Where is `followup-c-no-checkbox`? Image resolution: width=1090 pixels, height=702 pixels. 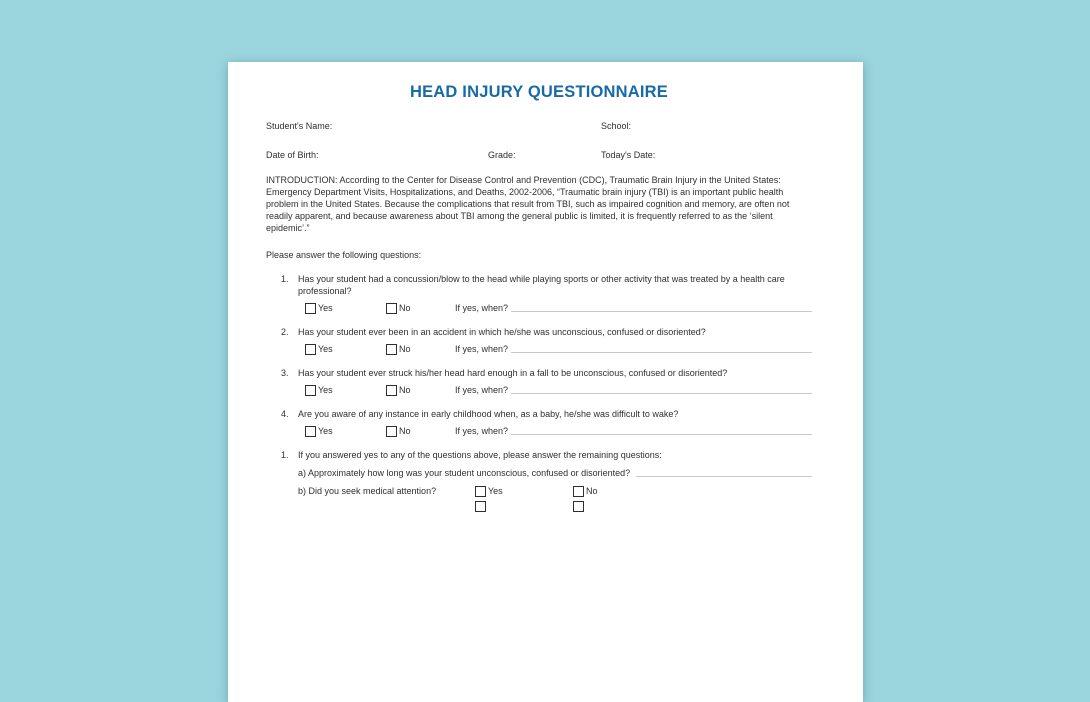 followup-c-no-checkbox is located at coordinates (578, 506).